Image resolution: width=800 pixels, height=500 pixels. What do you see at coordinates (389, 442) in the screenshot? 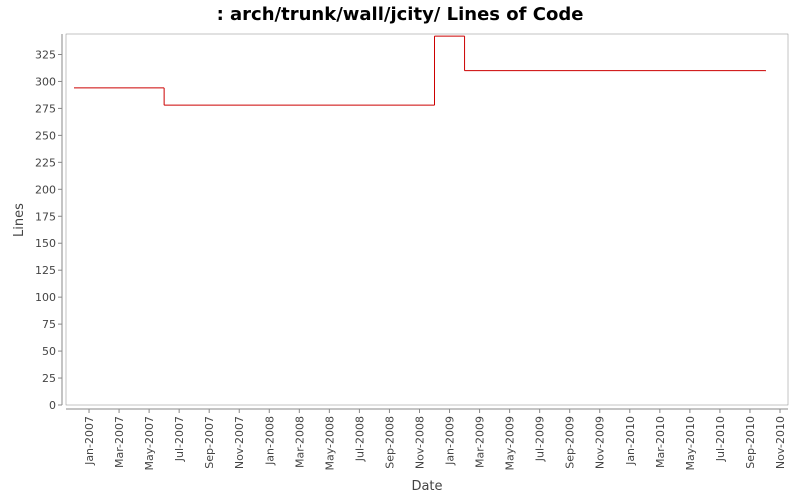
I see `x-tick-label: Sep-2008` at bounding box center [389, 442].